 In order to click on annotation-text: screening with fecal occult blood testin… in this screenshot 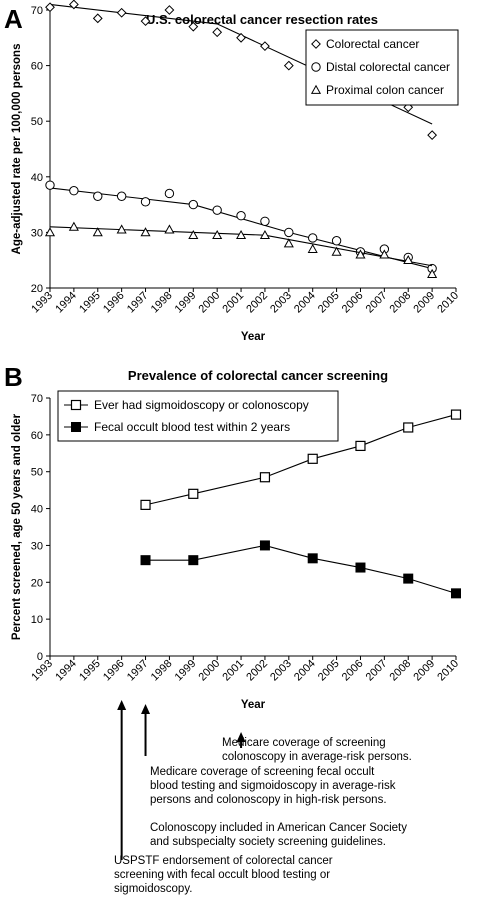, I will do `click(222, 875)`.